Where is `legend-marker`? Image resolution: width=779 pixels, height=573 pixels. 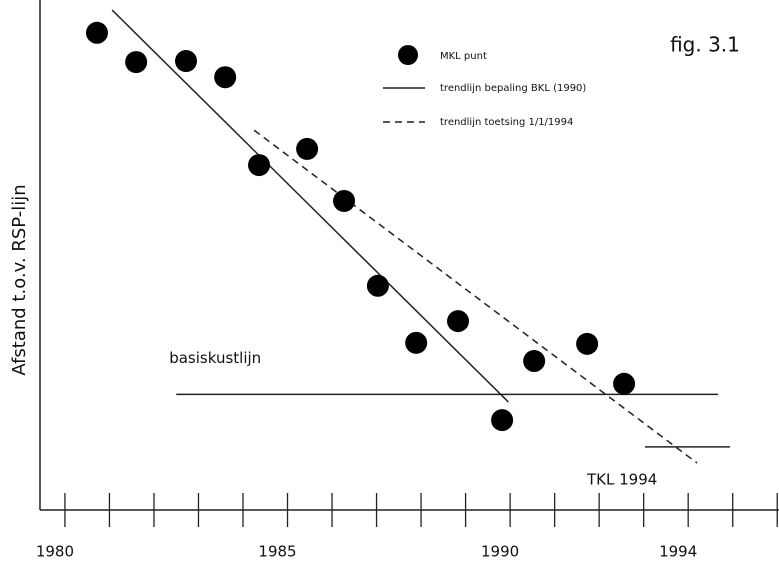
legend-marker is located at coordinates (408, 55).